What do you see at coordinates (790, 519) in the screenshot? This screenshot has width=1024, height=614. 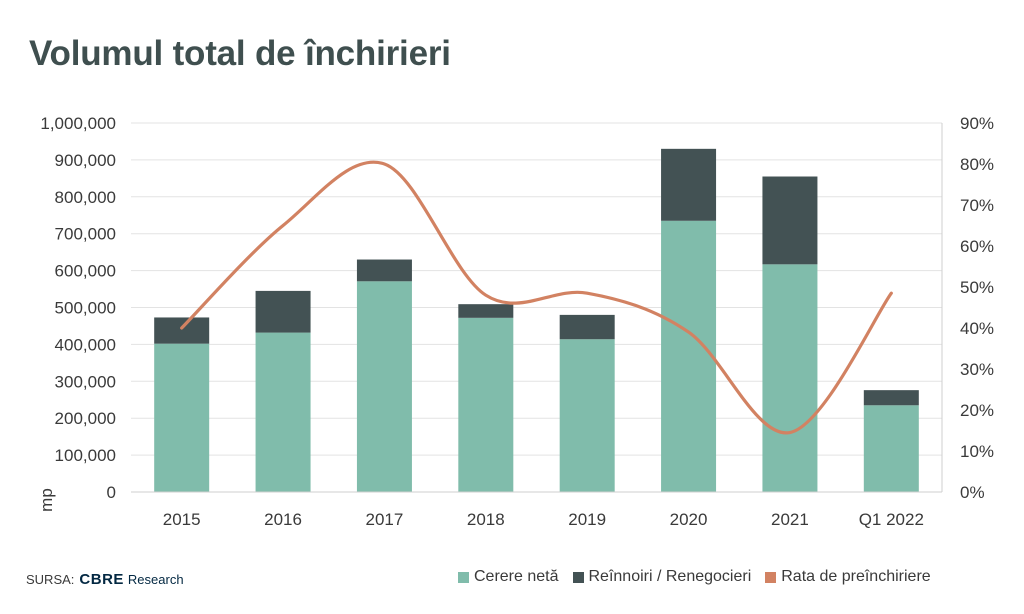 I see `x-tick-label: 2021` at bounding box center [790, 519].